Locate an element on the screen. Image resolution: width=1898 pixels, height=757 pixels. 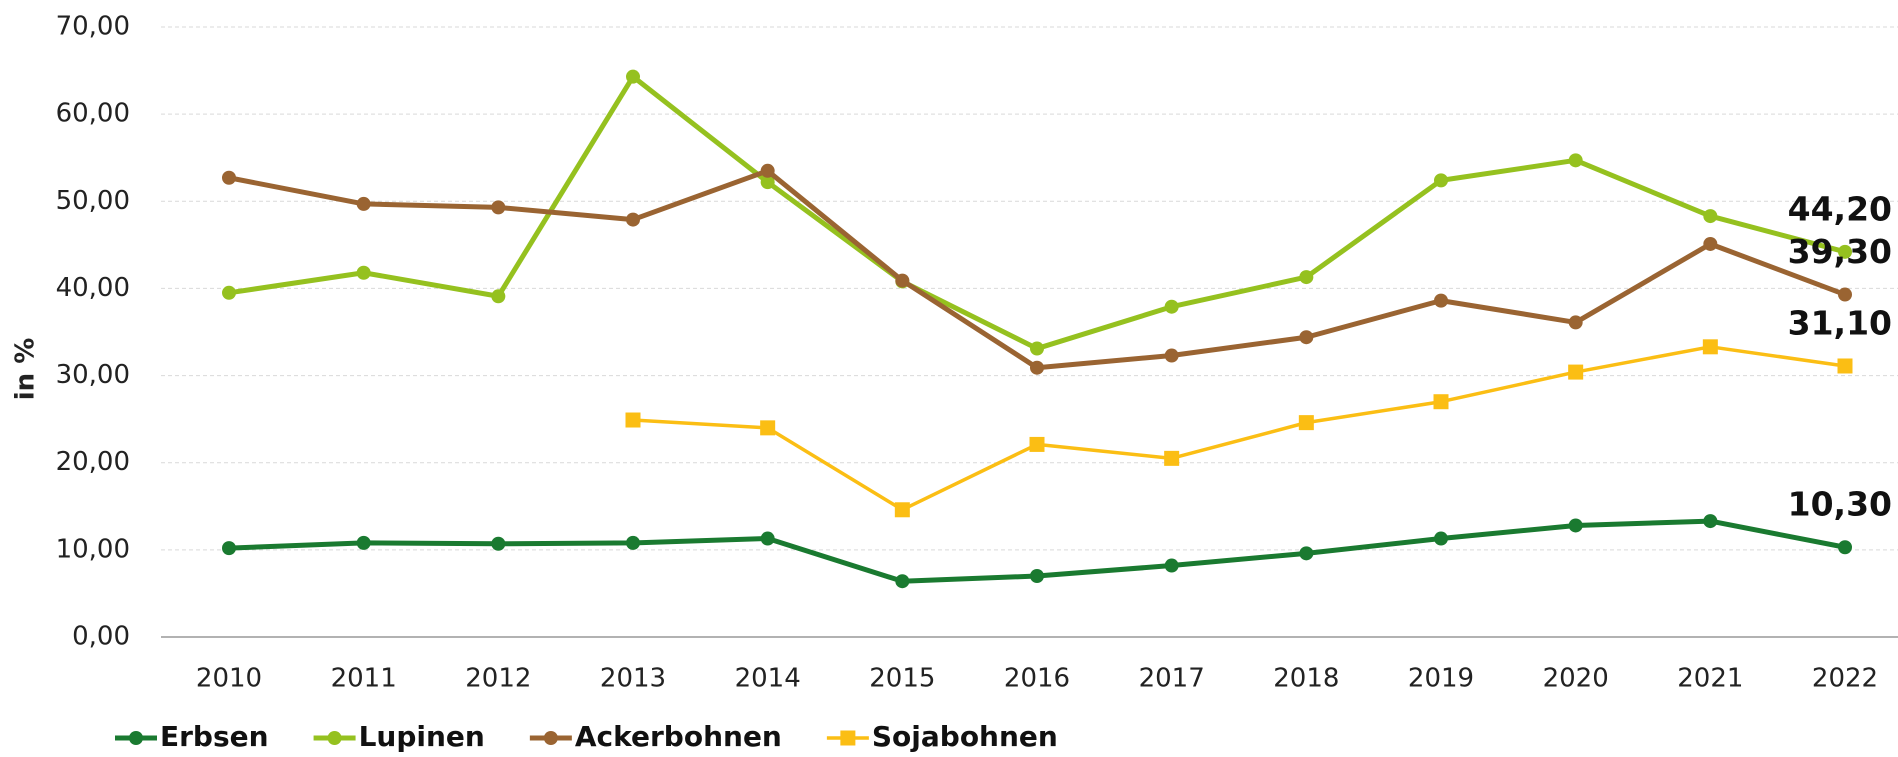
legend-label: Erbsen is located at coordinates (214, 736).